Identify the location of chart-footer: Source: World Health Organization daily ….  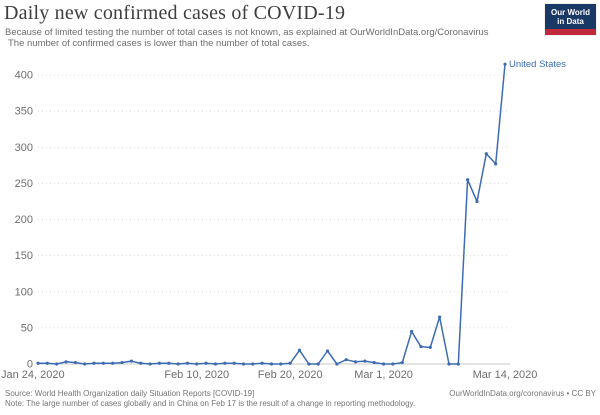
(300, 399).